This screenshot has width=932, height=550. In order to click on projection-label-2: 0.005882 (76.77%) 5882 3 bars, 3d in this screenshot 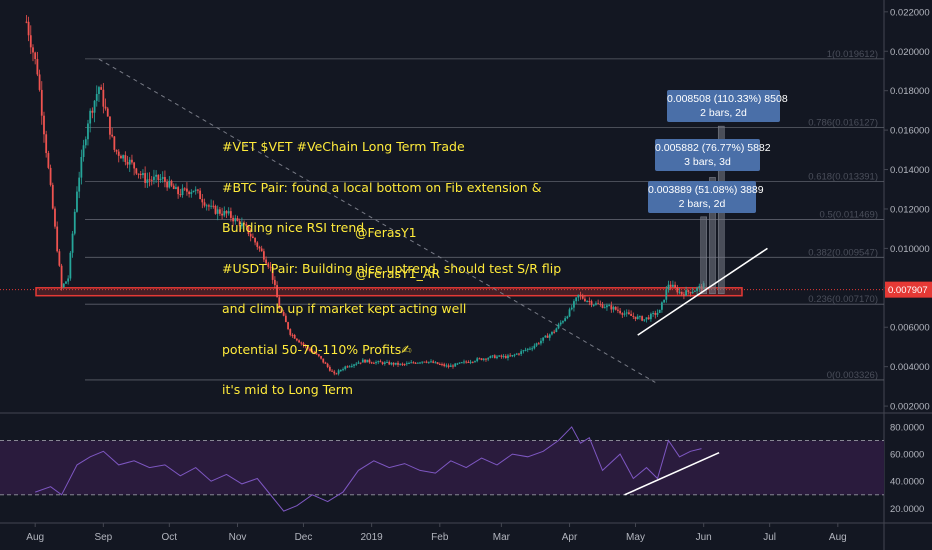, I will do `click(713, 155)`.